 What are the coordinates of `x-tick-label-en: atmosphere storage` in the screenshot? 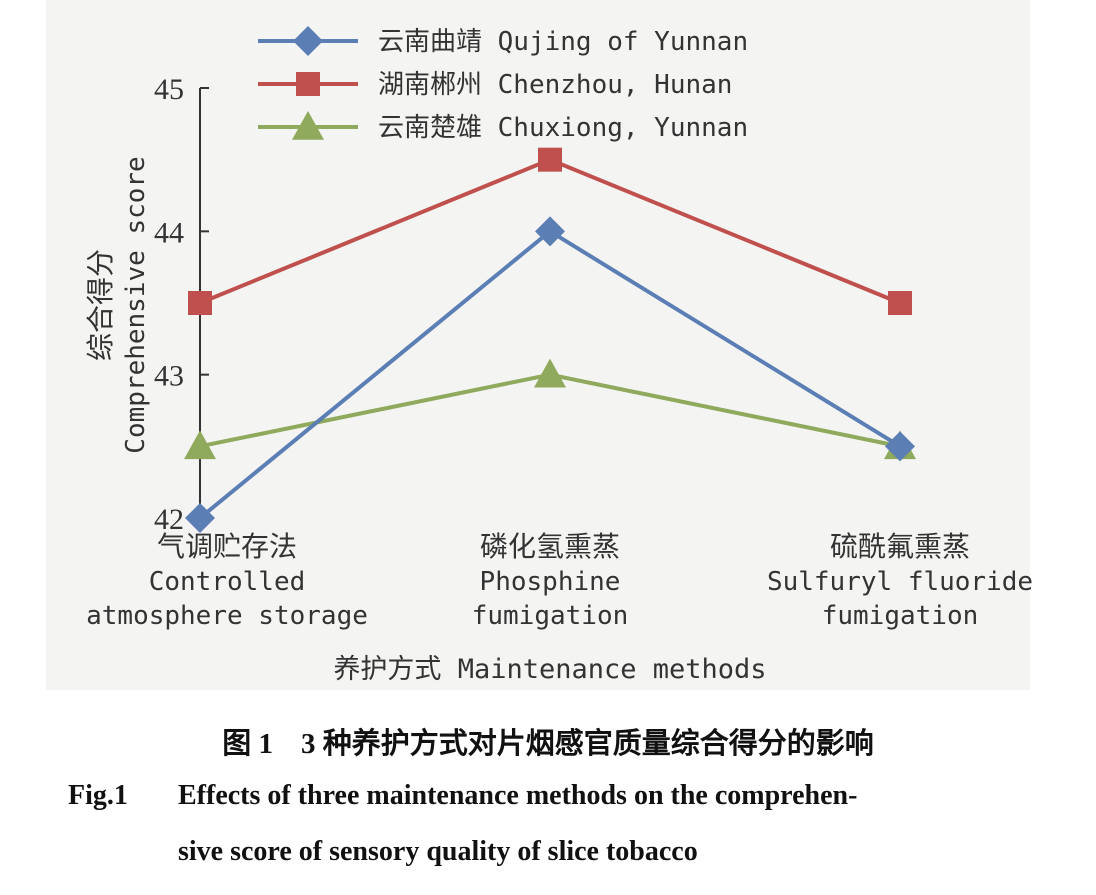 It's located at (227, 616).